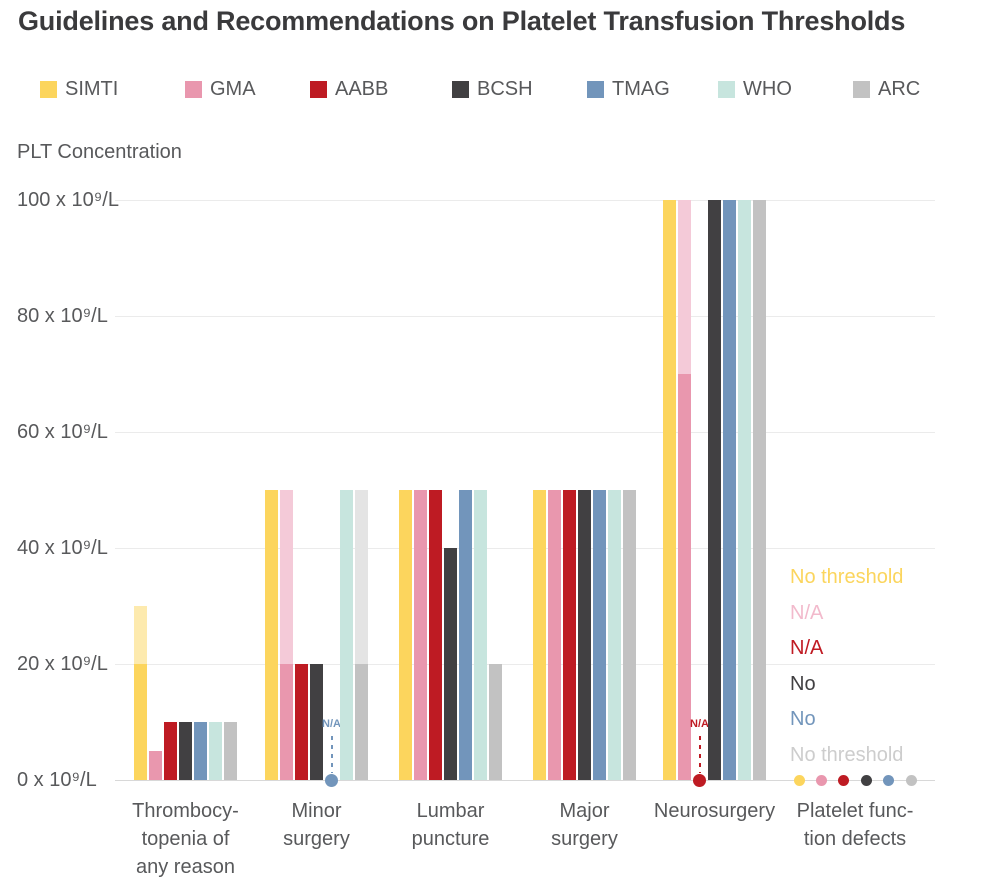 The height and width of the screenshot is (883, 1000). Describe the element at coordinates (855, 825) in the screenshot. I see `x-category-label: Platelet func-tion defects` at that location.